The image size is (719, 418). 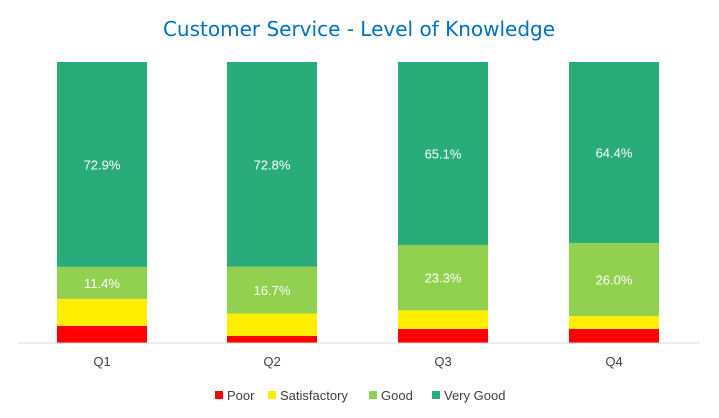 I want to click on x-tick-label-q4: Q4, so click(x=613, y=361).